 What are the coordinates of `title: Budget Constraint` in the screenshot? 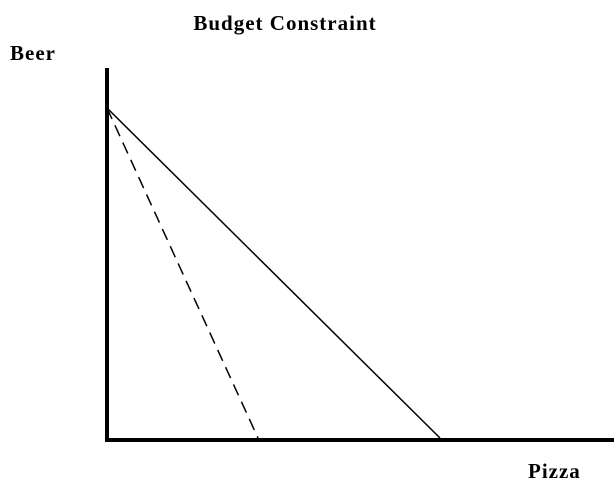 It's located at (284, 23).